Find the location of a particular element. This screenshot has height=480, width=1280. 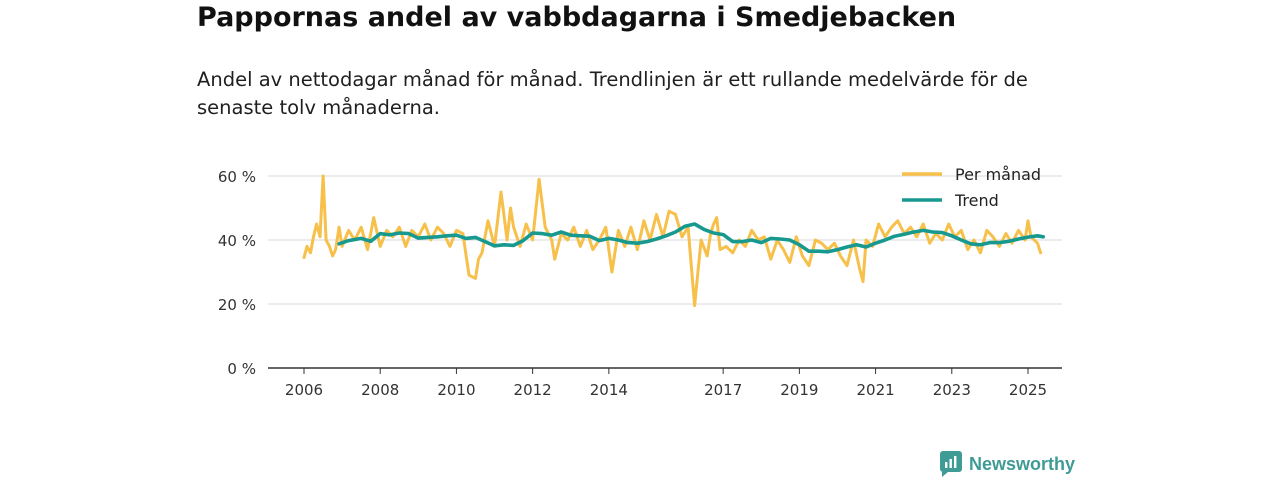

newsworthy-brand-name: Newsworthy is located at coordinates (1022, 463).